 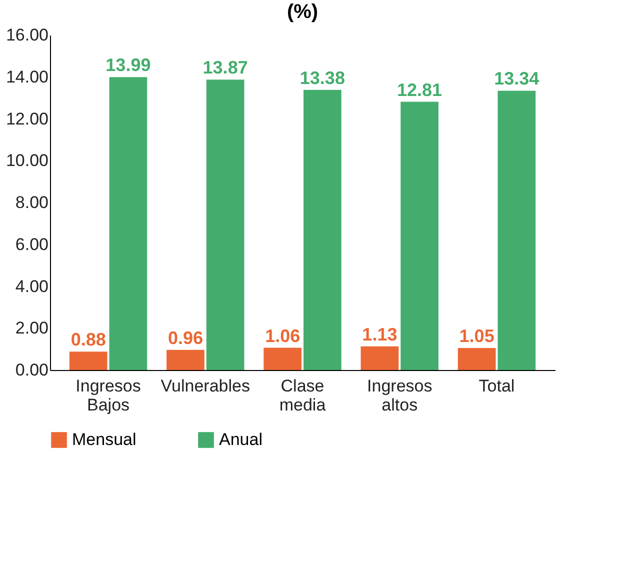 I want to click on legend-label: Mensual, so click(x=104, y=439).